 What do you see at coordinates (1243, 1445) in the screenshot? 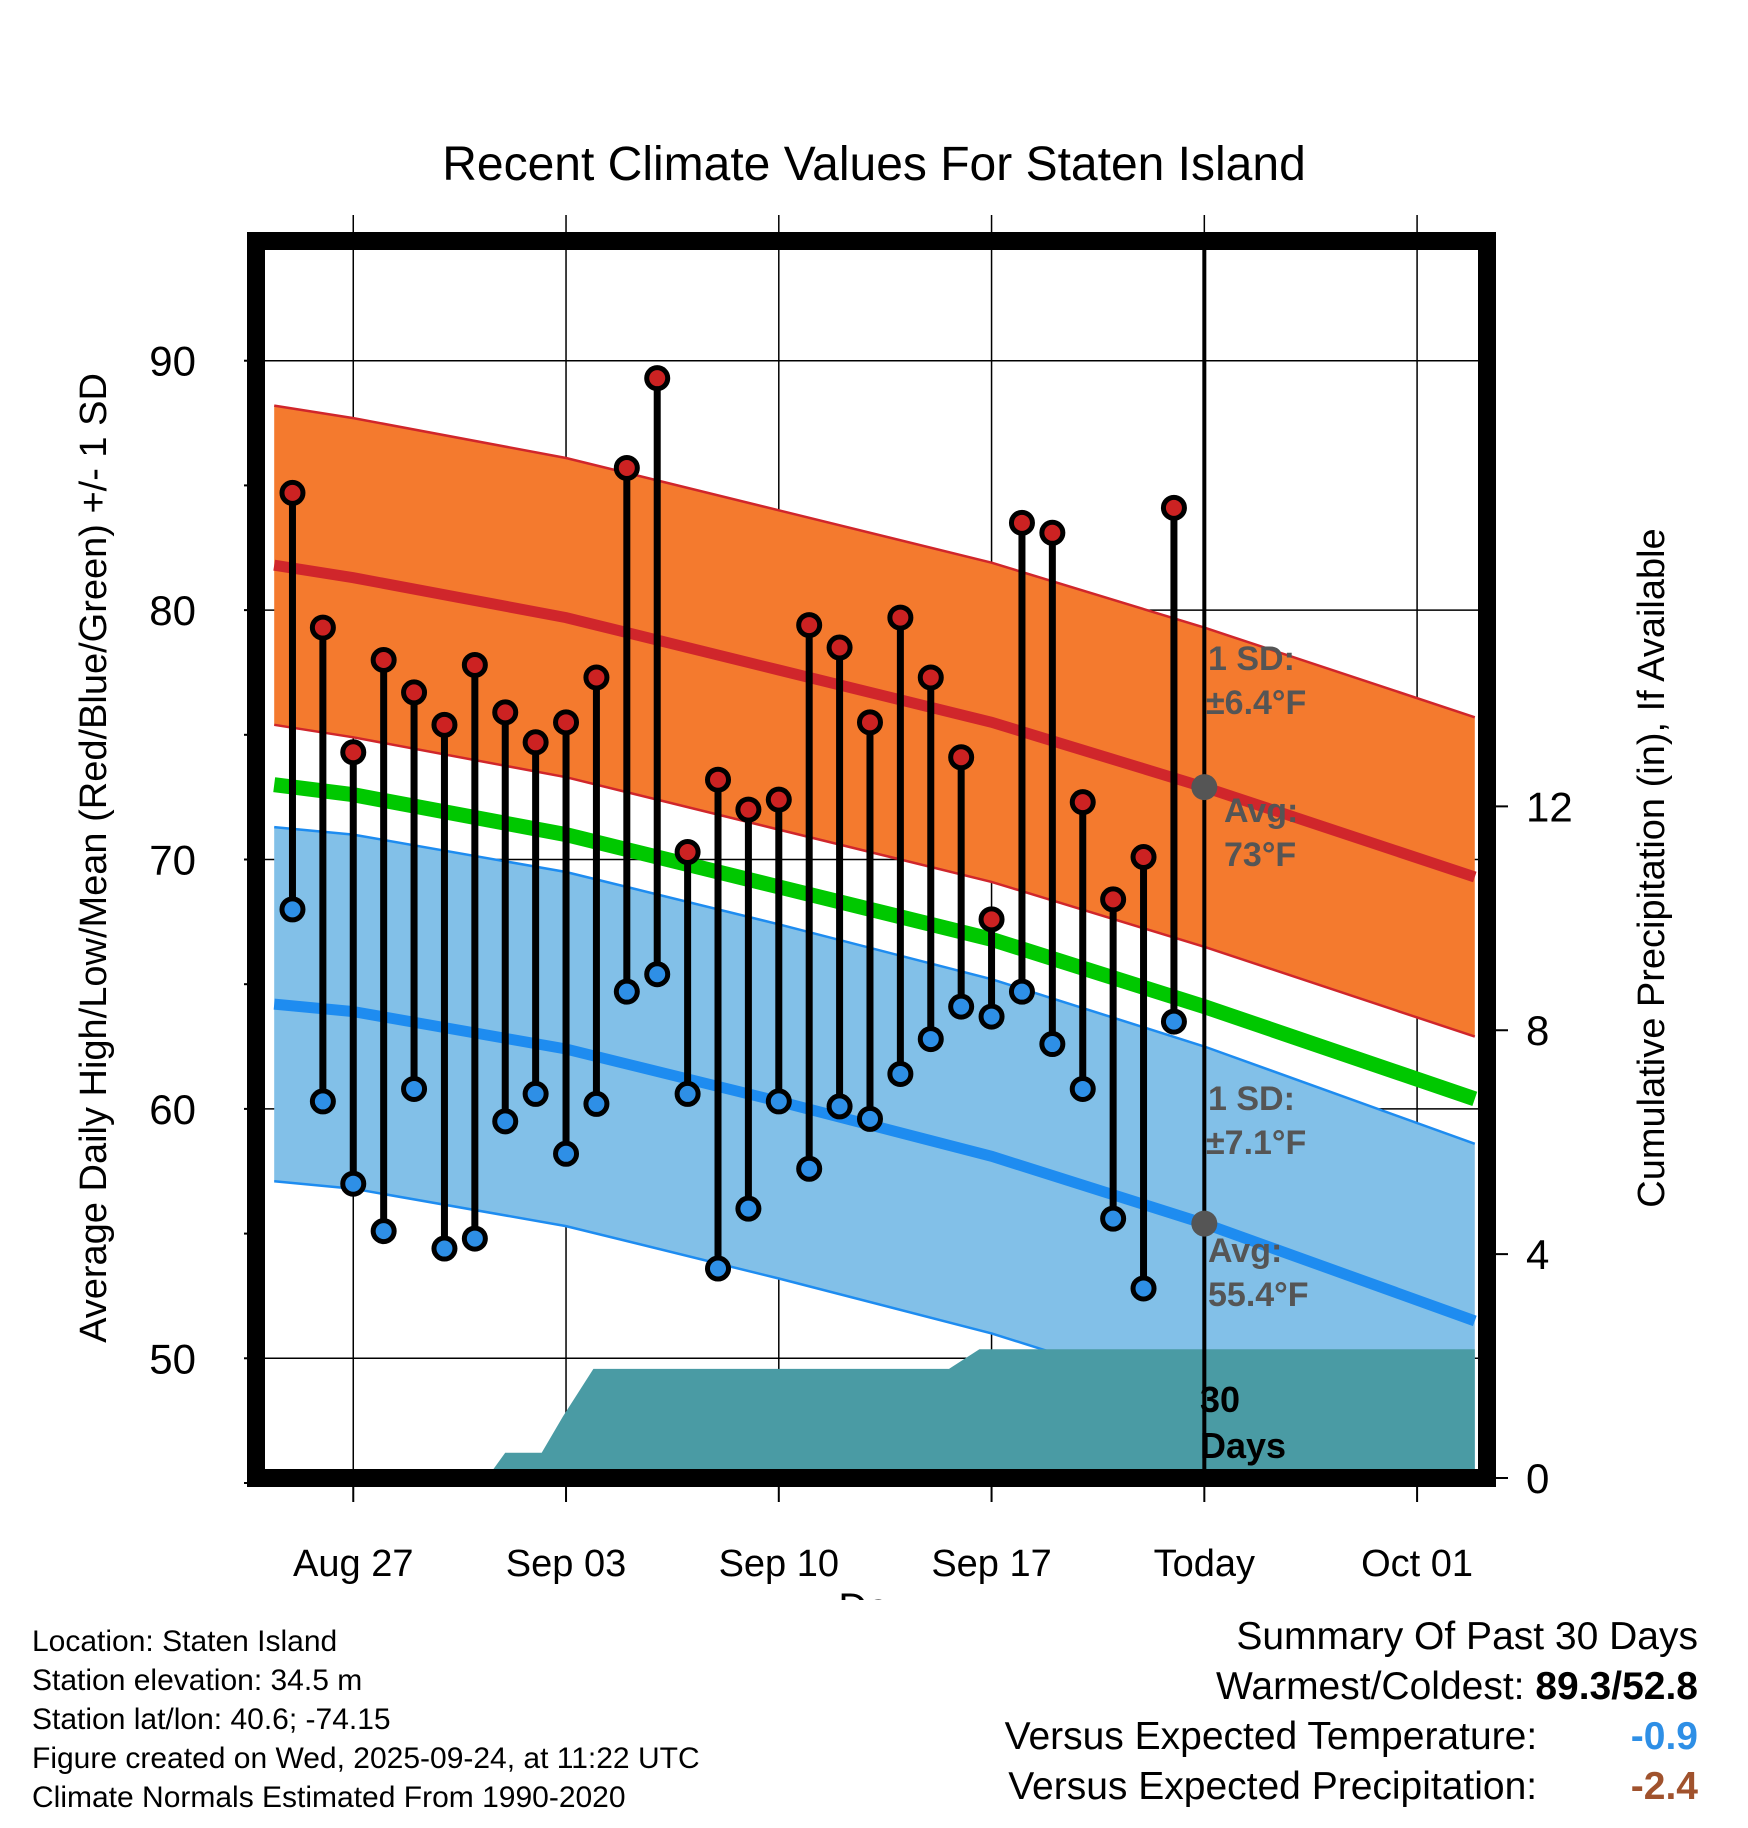
I see `period-label-days: Days` at bounding box center [1243, 1445].